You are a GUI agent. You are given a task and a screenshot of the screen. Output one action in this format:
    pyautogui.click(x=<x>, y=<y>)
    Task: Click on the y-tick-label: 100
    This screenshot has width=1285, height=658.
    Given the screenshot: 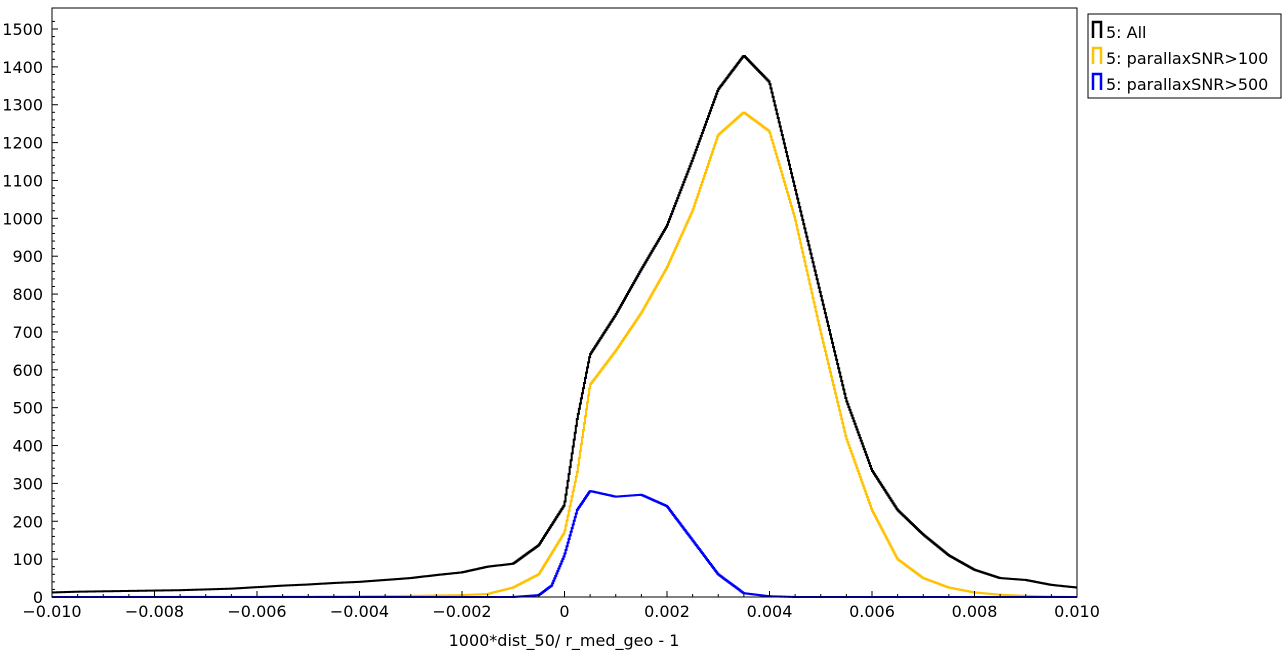 What is the action you would take?
    pyautogui.click(x=27, y=559)
    